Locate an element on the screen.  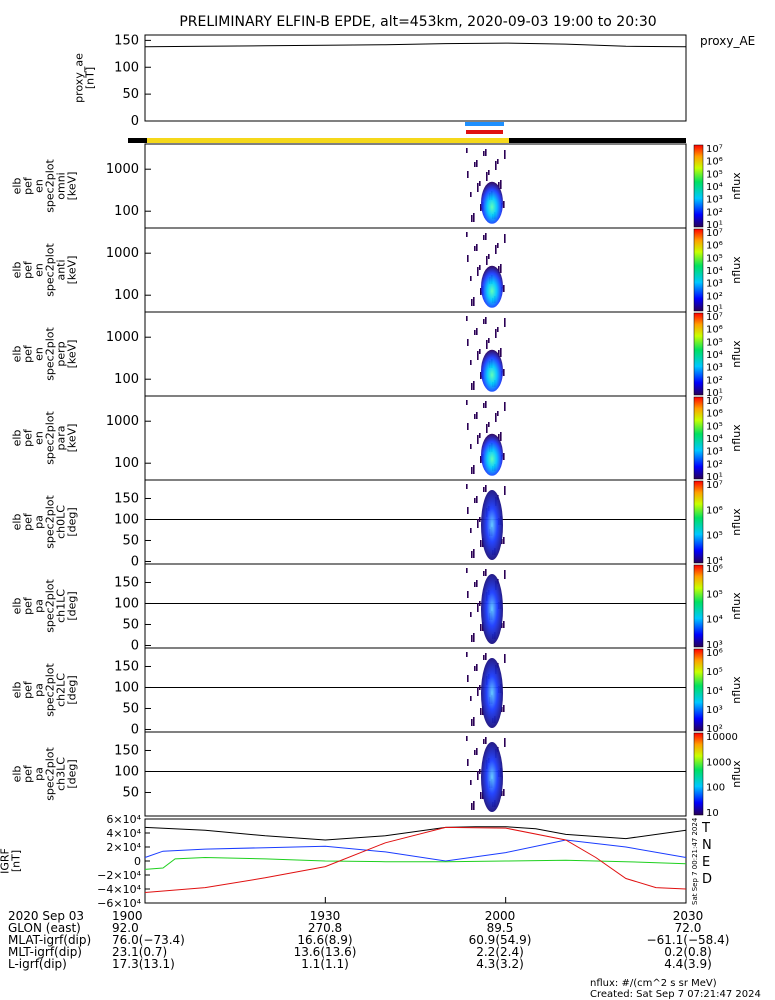
colorbar-tick-label: 100 is located at coordinates (715, 788).